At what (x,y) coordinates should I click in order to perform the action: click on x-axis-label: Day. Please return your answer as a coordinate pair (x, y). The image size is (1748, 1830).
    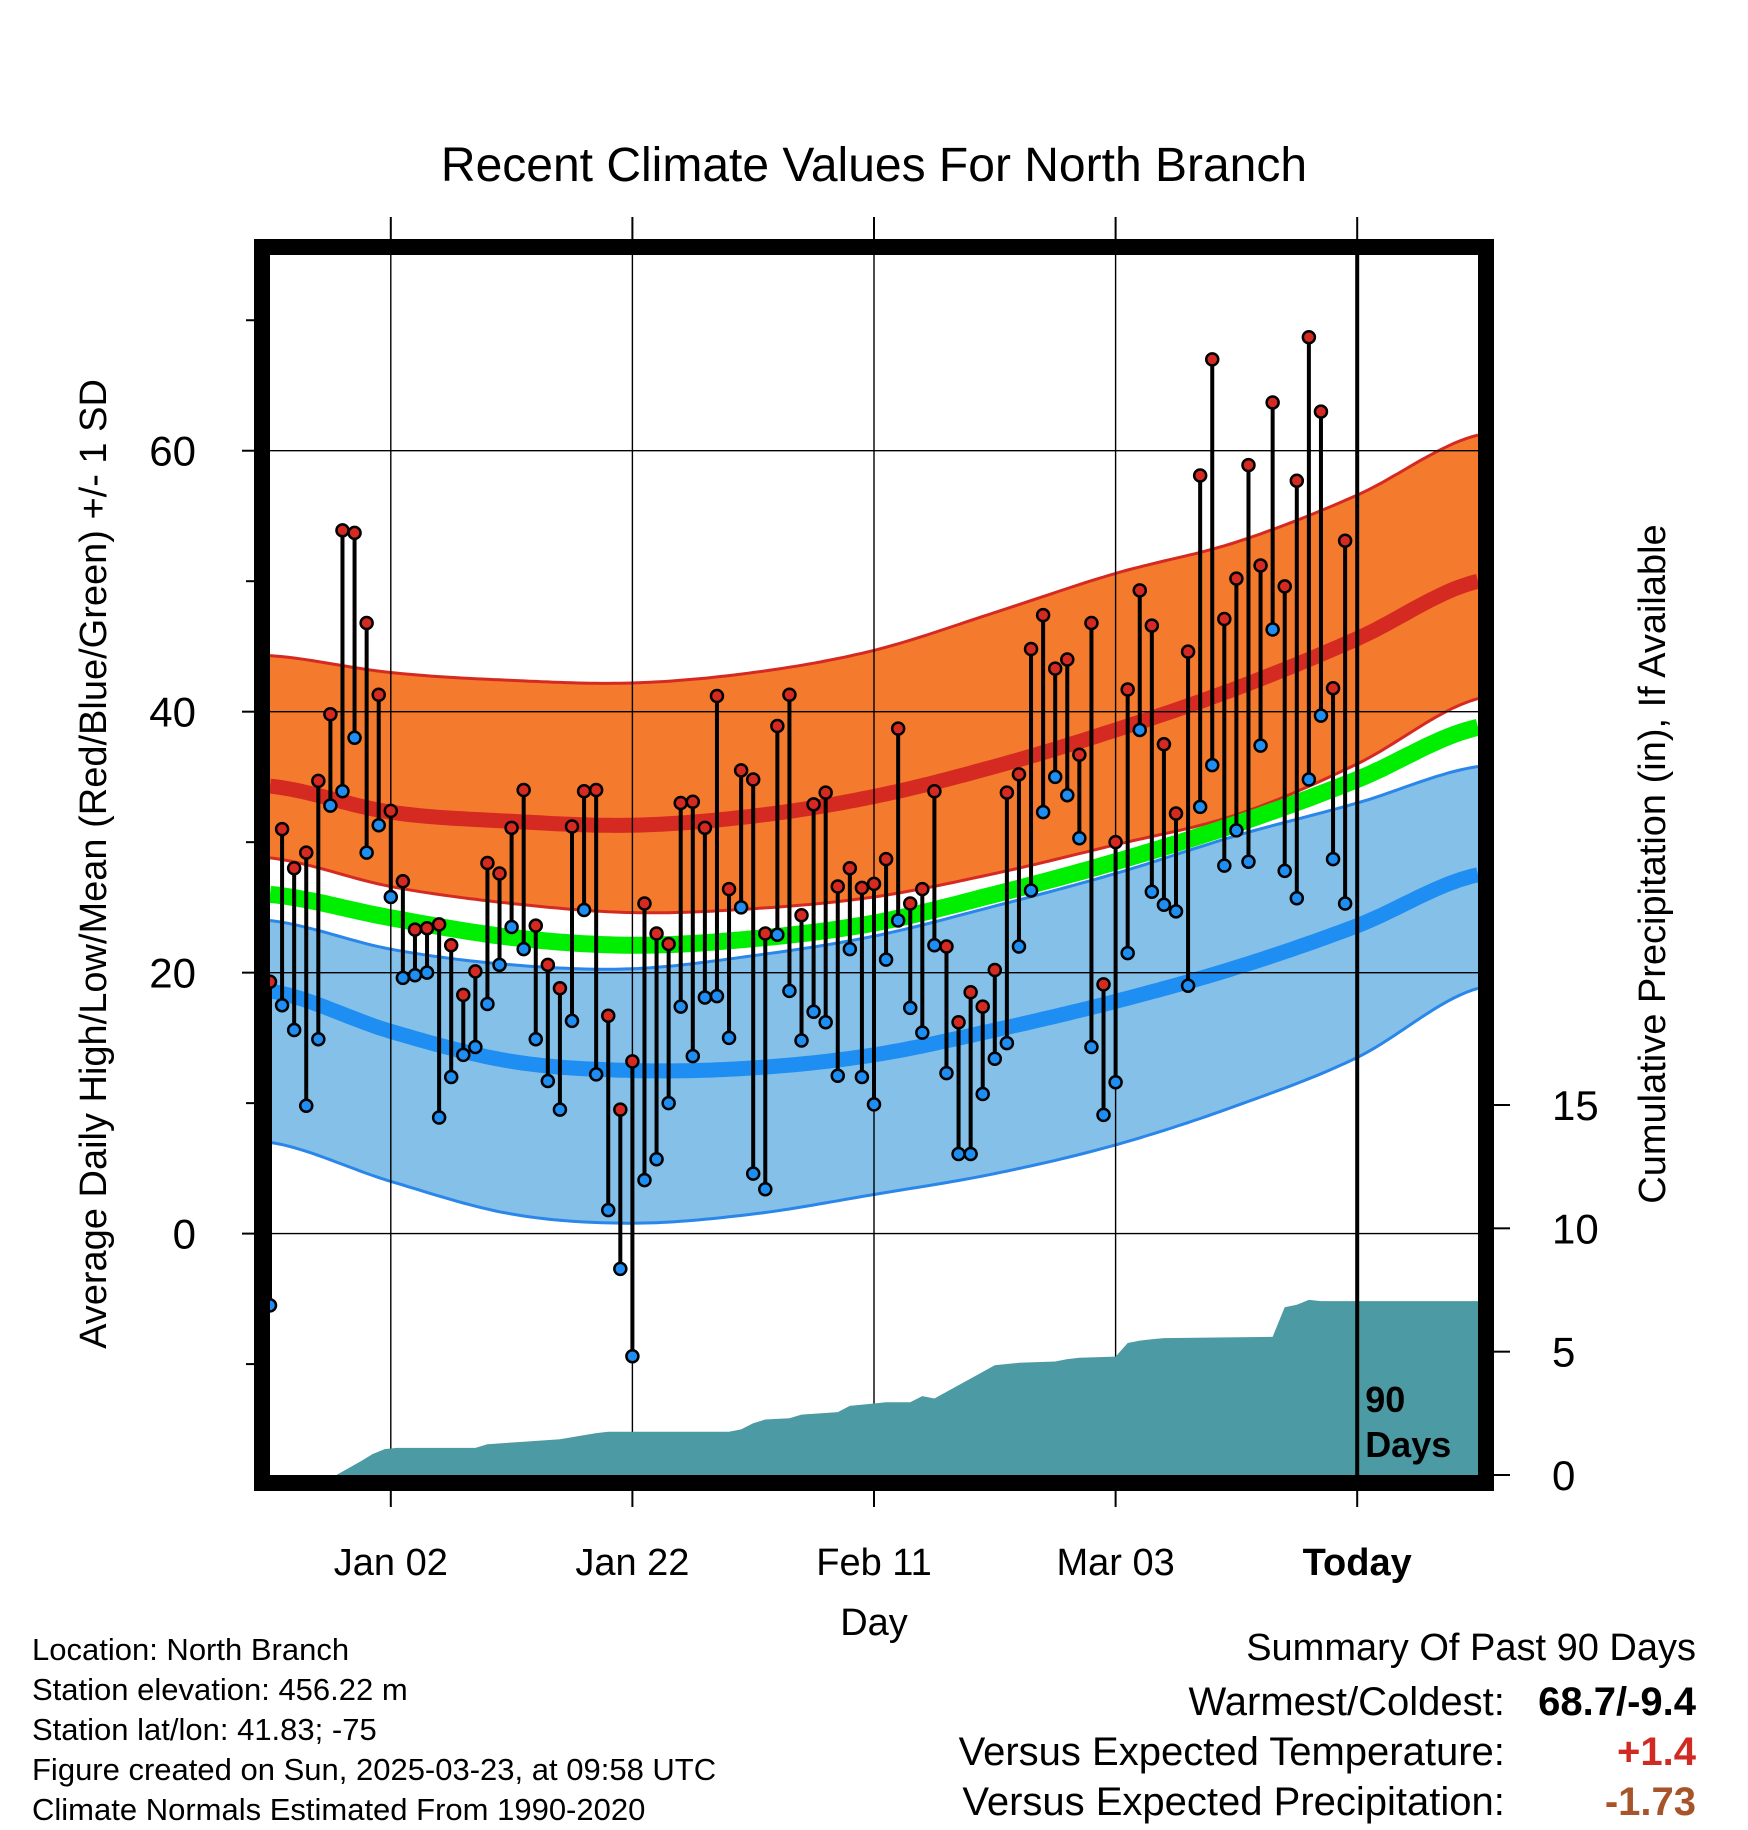
    Looking at the image, I should click on (874, 1623).